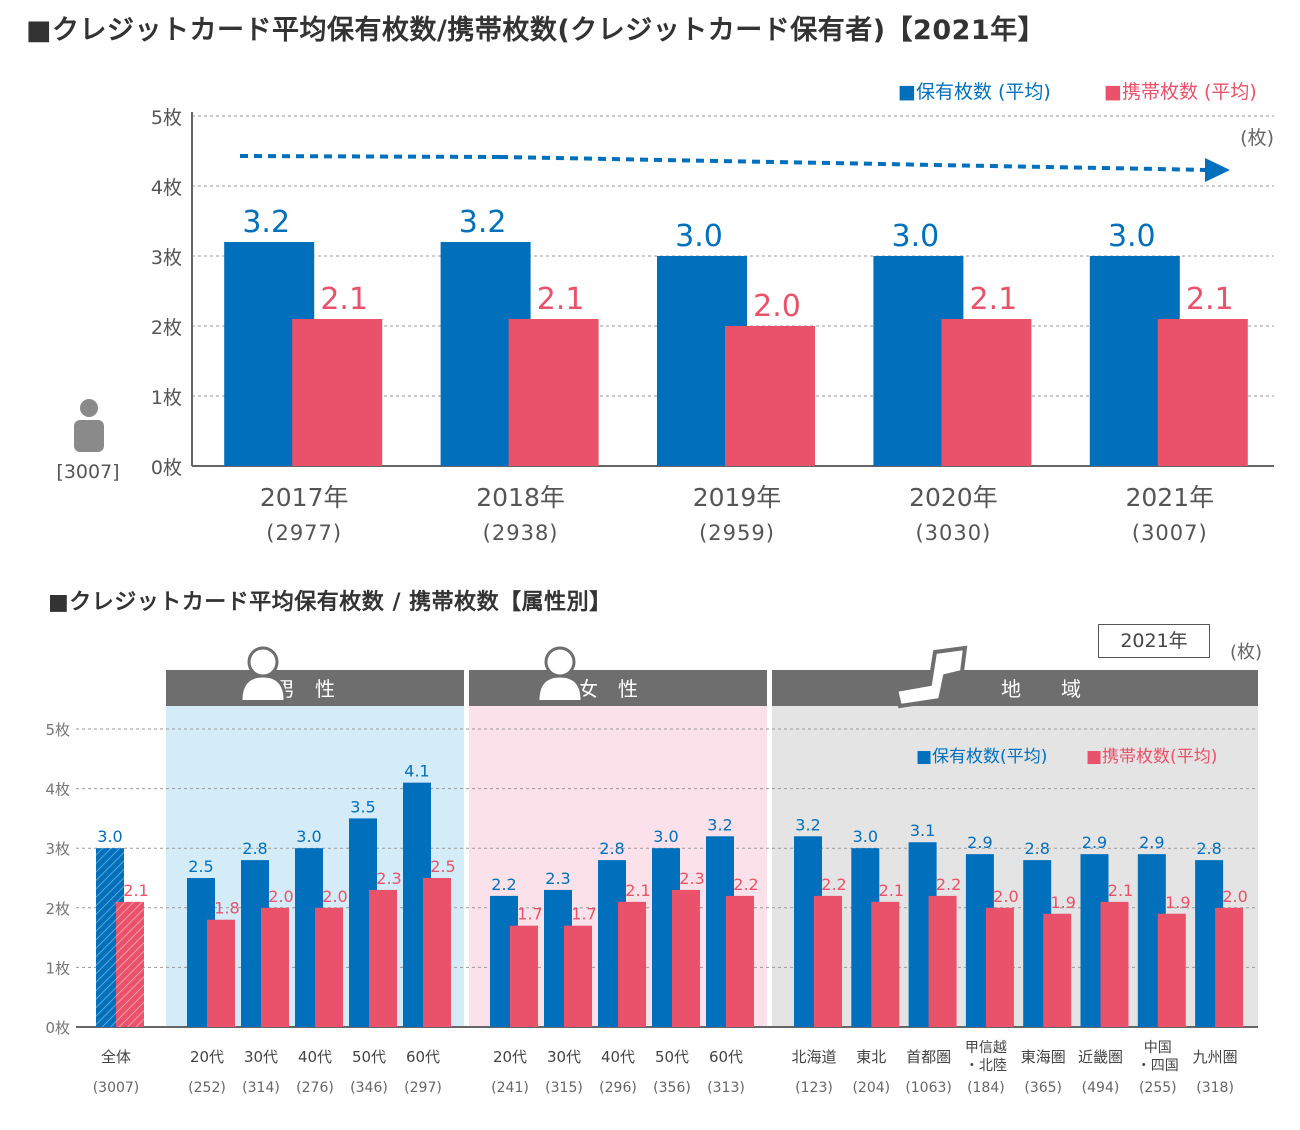  I want to click on x-category-label: 2020年, so click(953, 497).